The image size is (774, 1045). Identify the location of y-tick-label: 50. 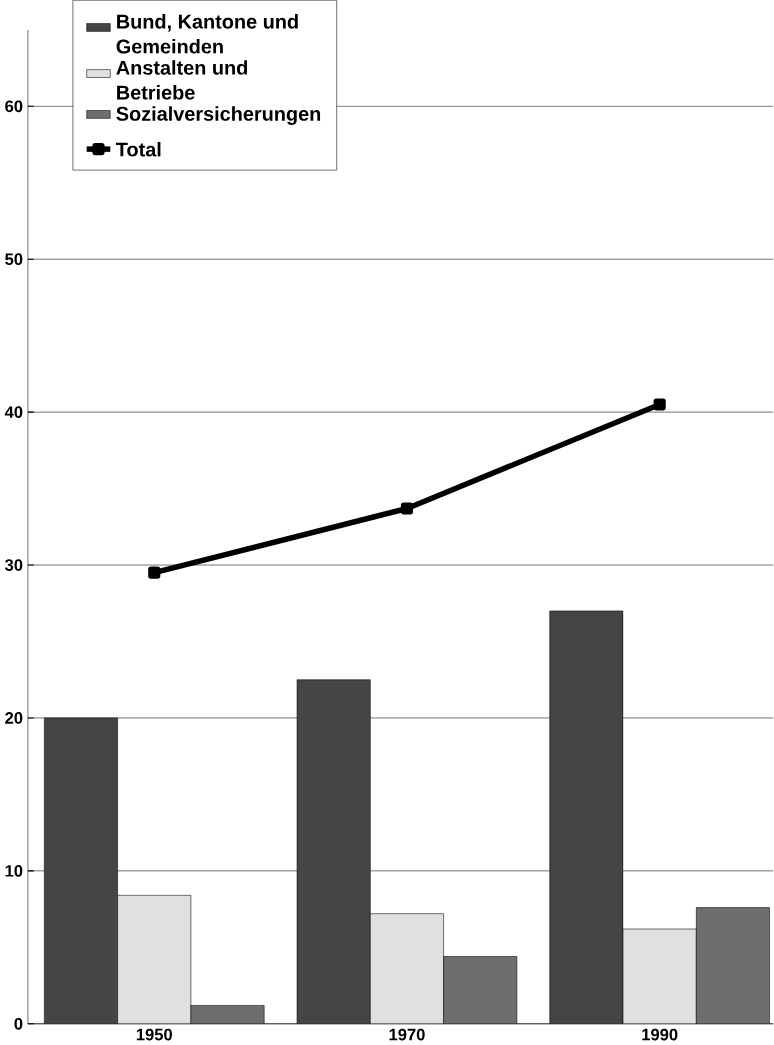
(14, 259).